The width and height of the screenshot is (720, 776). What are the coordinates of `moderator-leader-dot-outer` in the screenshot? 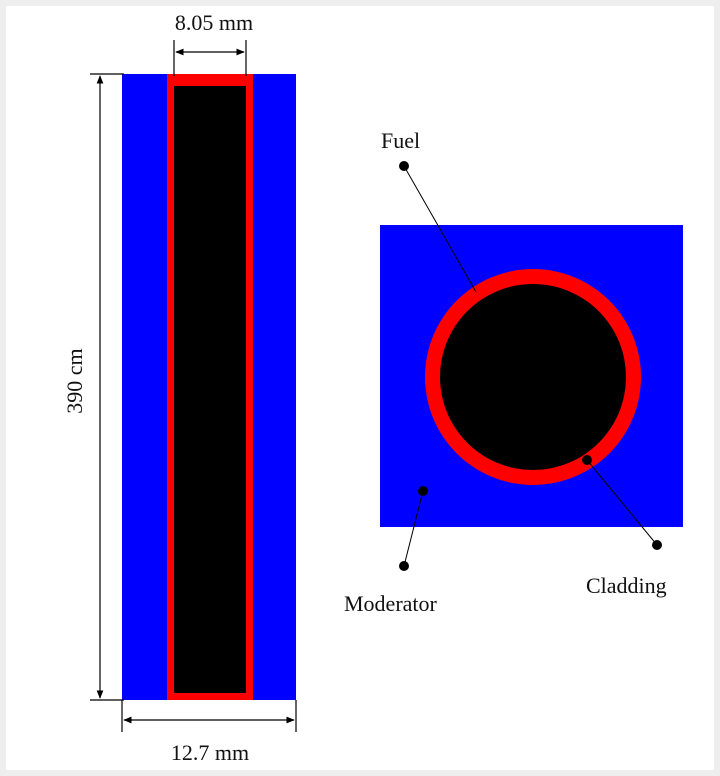 It's located at (404, 566).